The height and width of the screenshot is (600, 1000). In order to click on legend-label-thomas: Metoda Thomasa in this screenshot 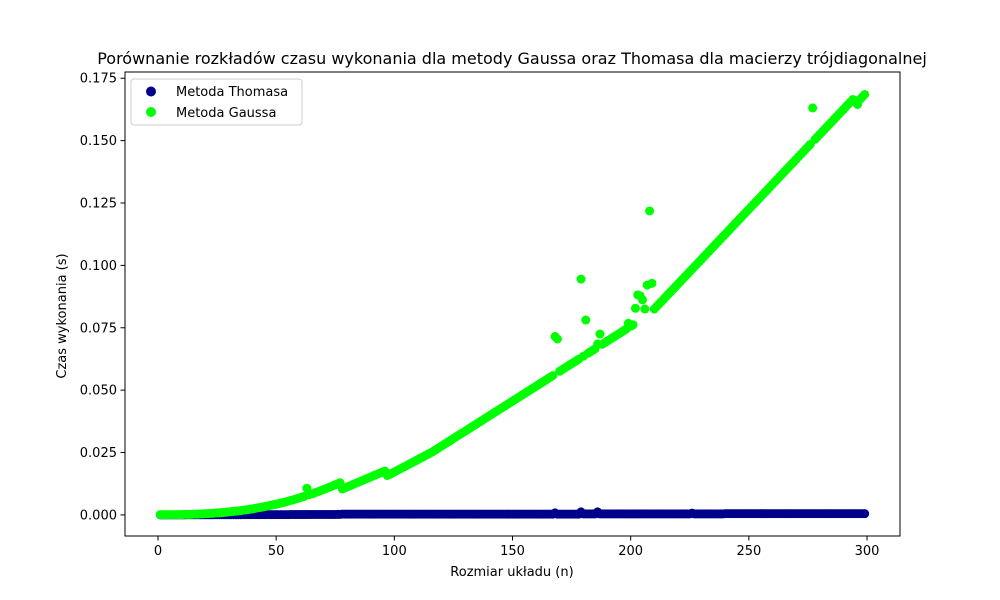, I will do `click(232, 92)`.